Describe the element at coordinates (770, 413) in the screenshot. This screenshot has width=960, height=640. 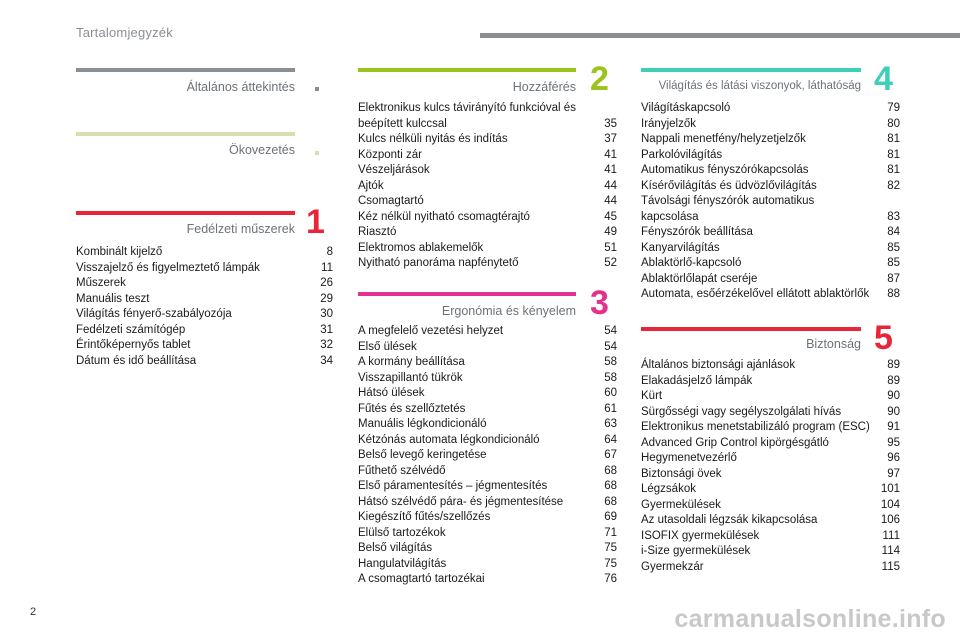
I see `toc-entry: Sürgősségi vagy segélyszolgálati hívás 90` at that location.